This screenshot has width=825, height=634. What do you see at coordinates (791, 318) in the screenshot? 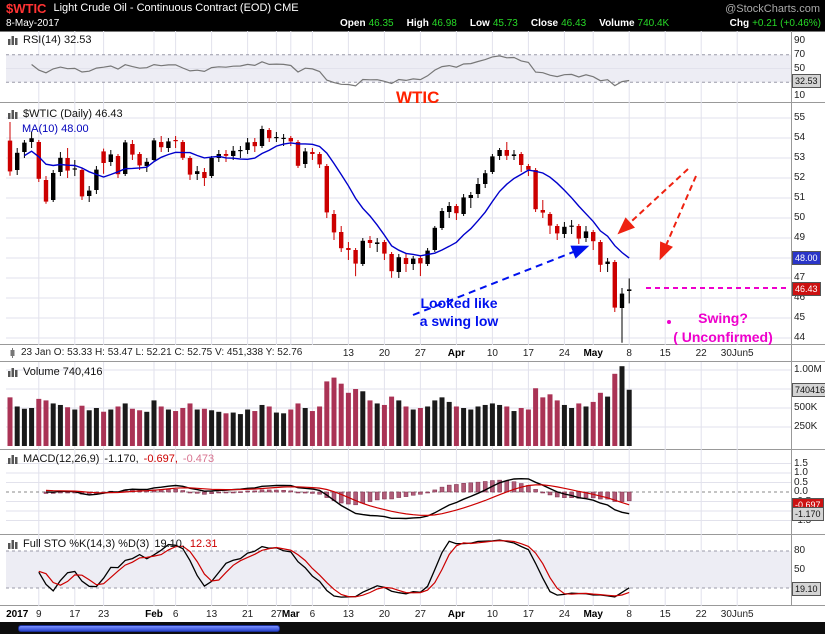
I see `price-axis-divider` at bounding box center [791, 318].